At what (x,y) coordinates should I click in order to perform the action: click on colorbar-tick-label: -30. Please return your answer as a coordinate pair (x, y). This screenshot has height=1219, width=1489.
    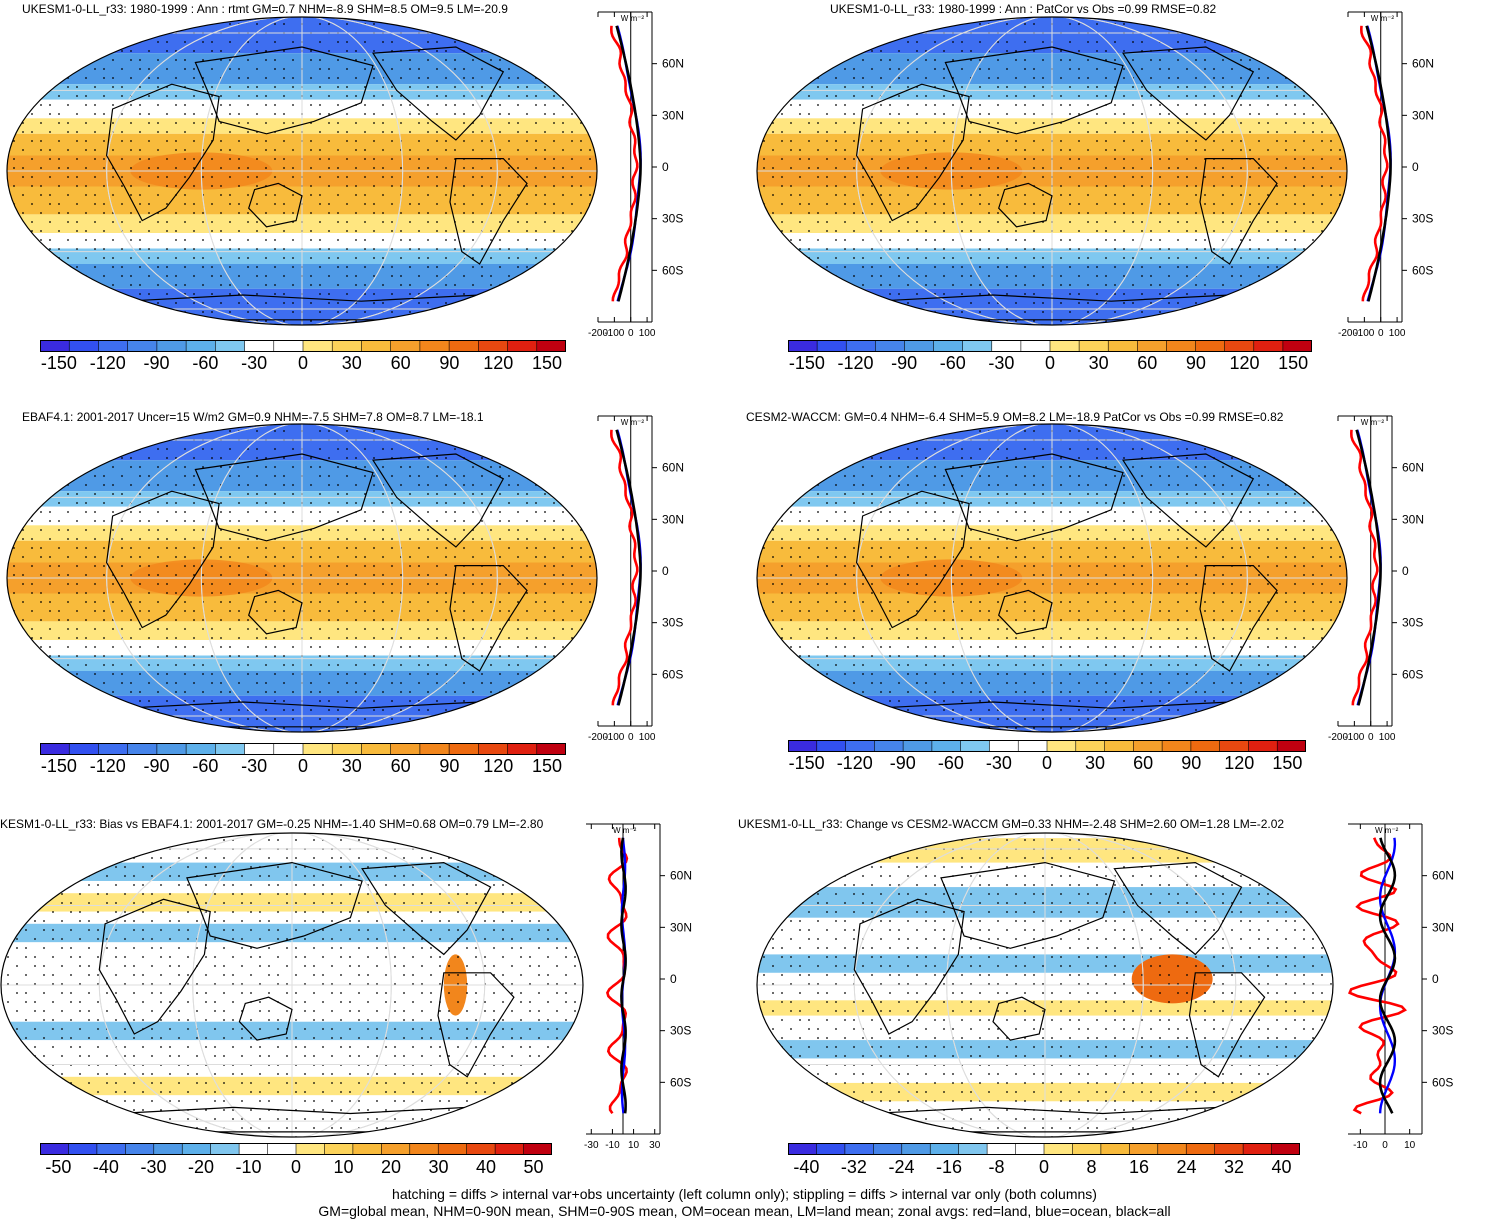
    Looking at the image, I should click on (153, 1167).